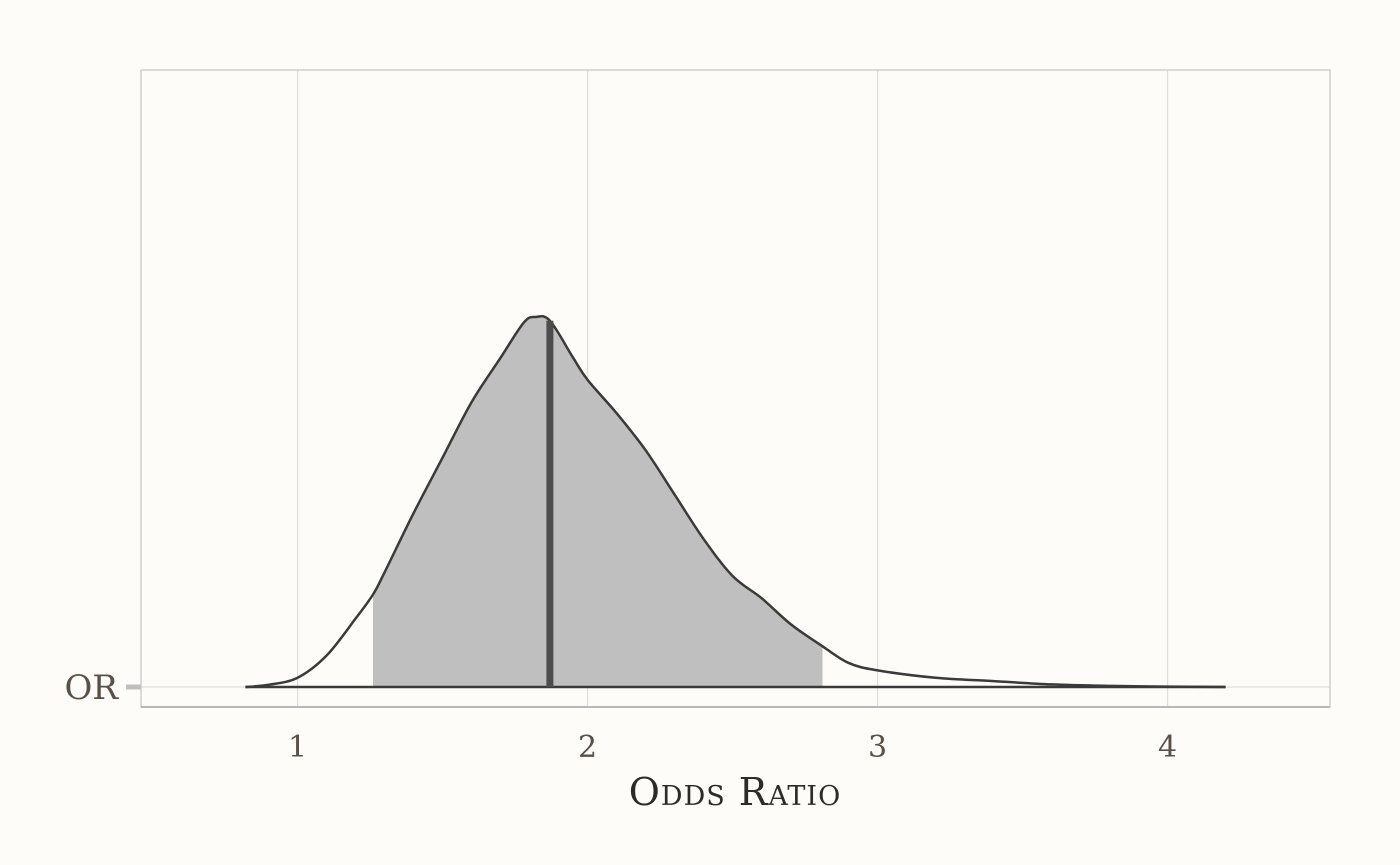  What do you see at coordinates (587, 747) in the screenshot?
I see `x-tick-label-2: 2` at bounding box center [587, 747].